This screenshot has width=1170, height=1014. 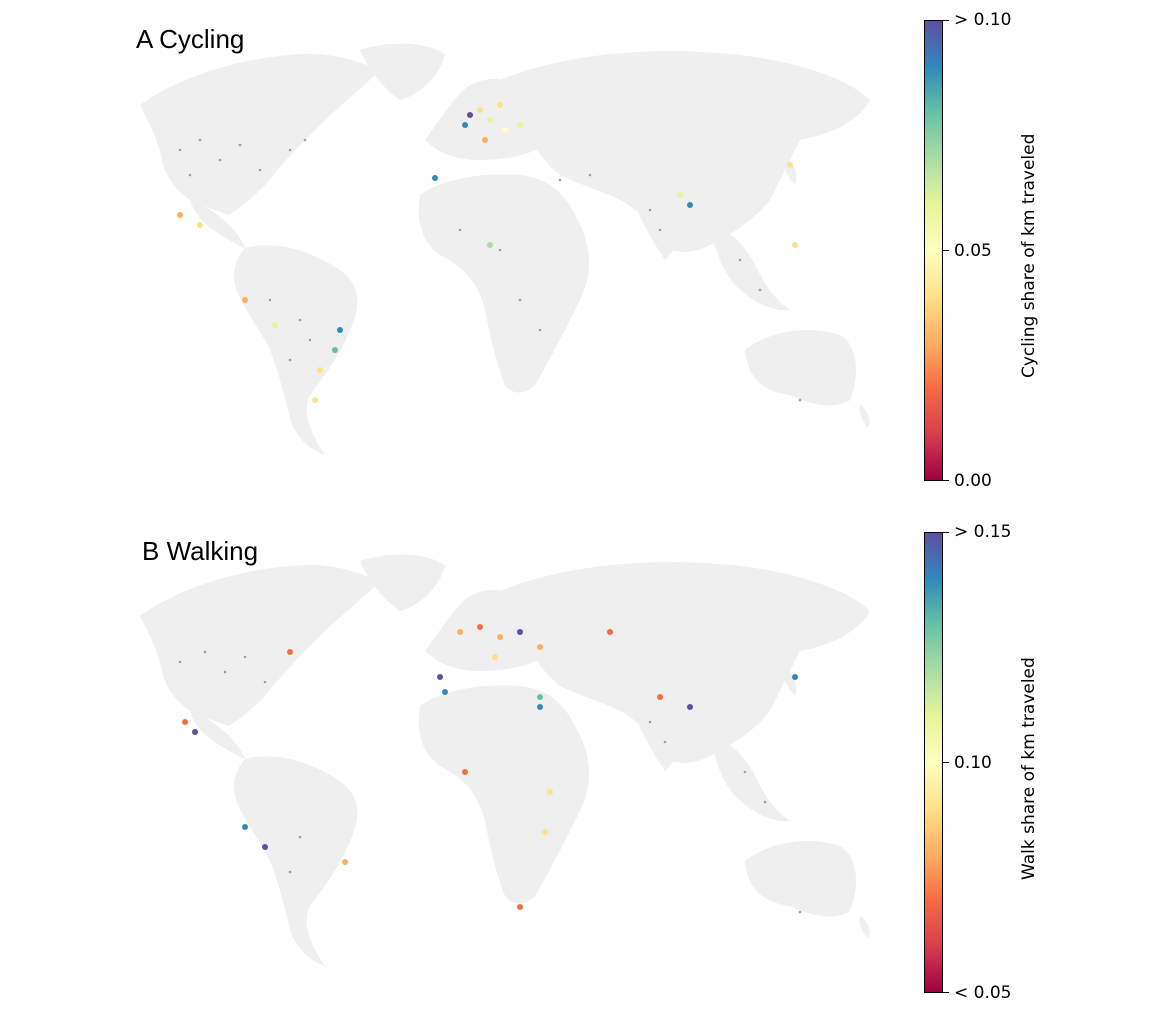 I want to click on panel-title: B Walking, so click(x=200, y=551).